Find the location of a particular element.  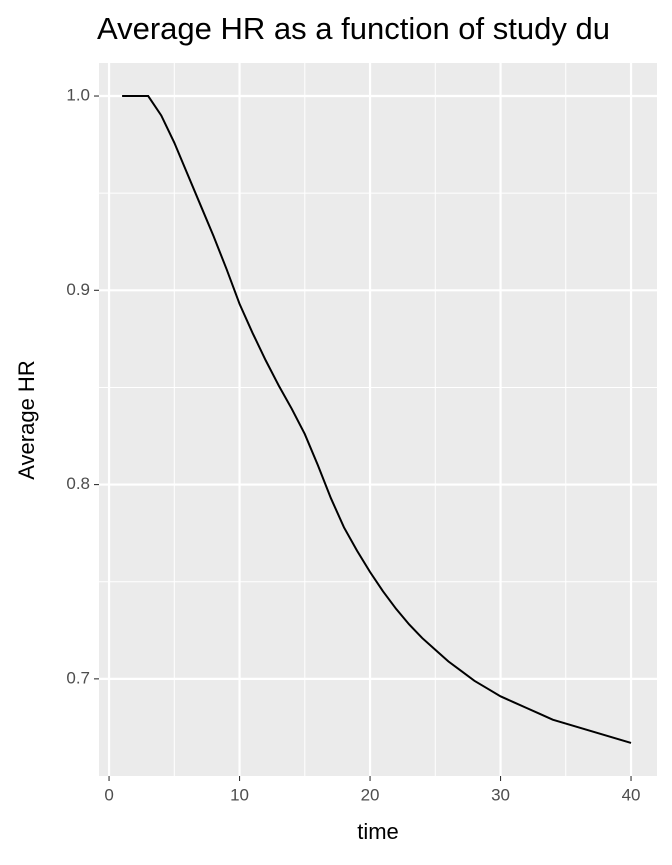

y-tick-label: 0.8 is located at coordinates (78, 483).